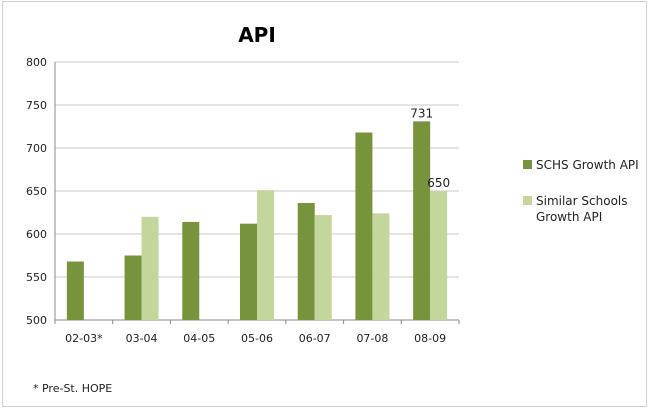 The image size is (651, 411). I want to click on data-label: 650, so click(438, 183).